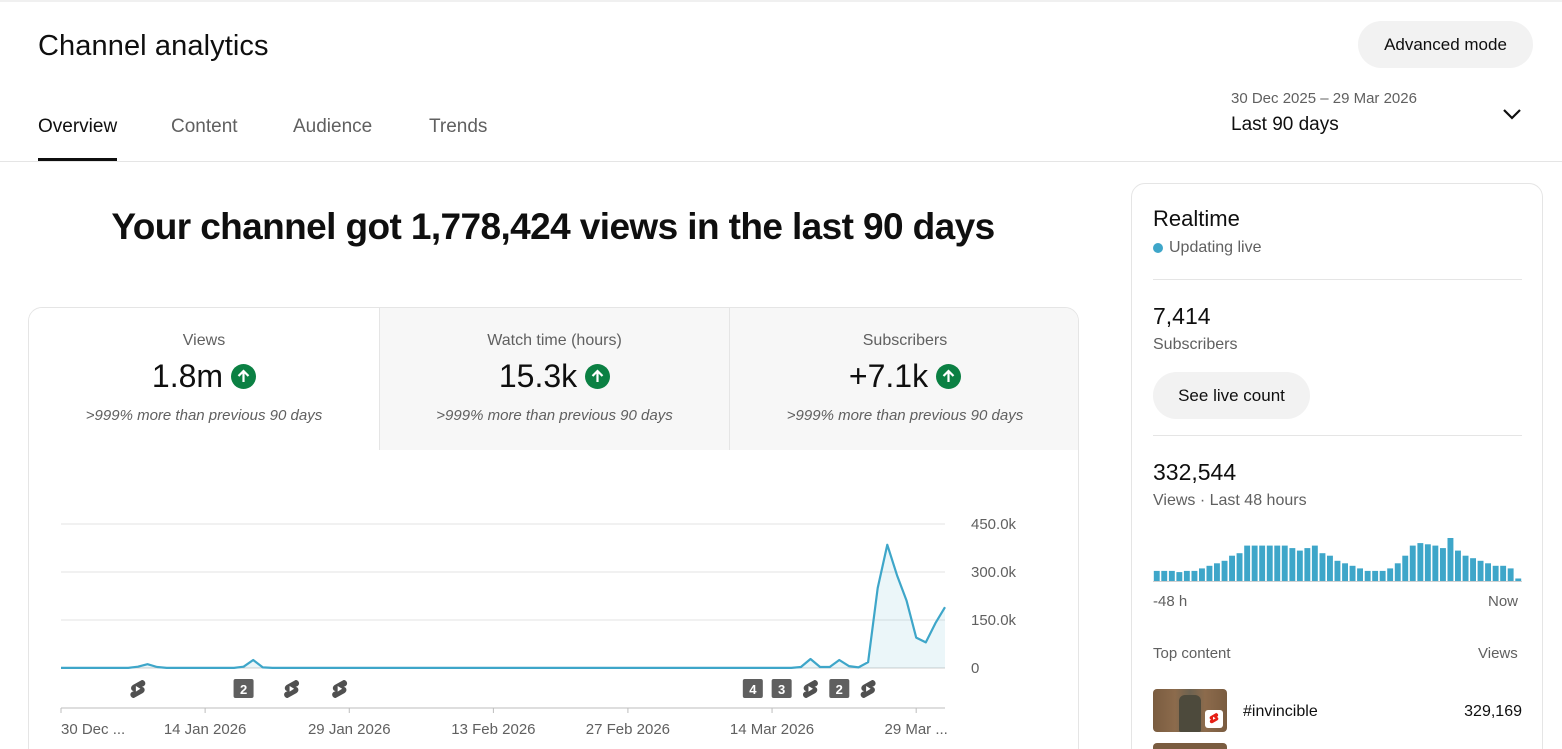  I want to click on header-divider, so click(781, 161).